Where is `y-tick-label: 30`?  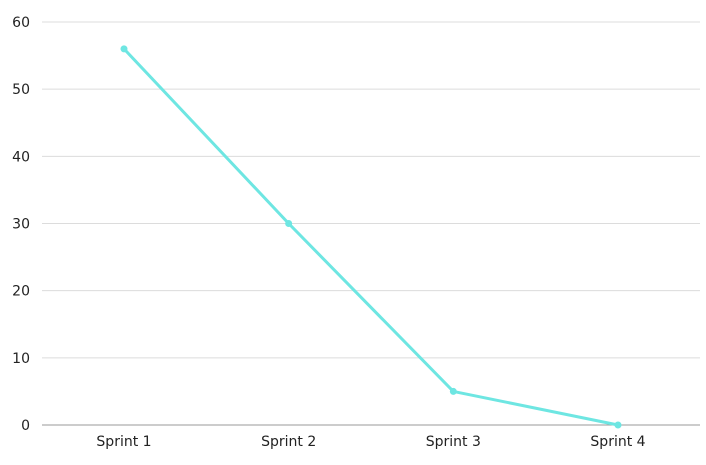 y-tick-label: 30 is located at coordinates (21, 225).